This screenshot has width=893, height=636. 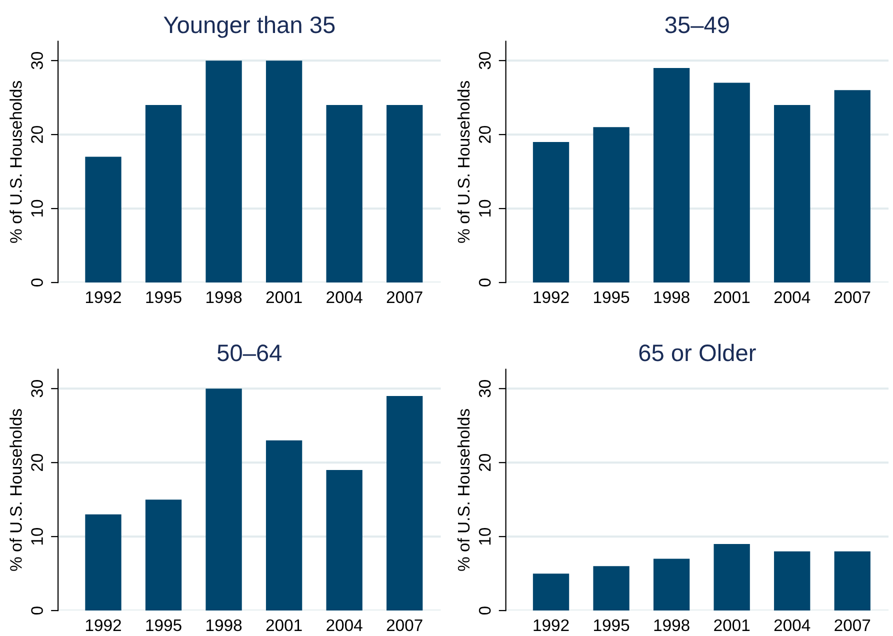 I want to click on chart-title: 50–64, so click(x=250, y=353).